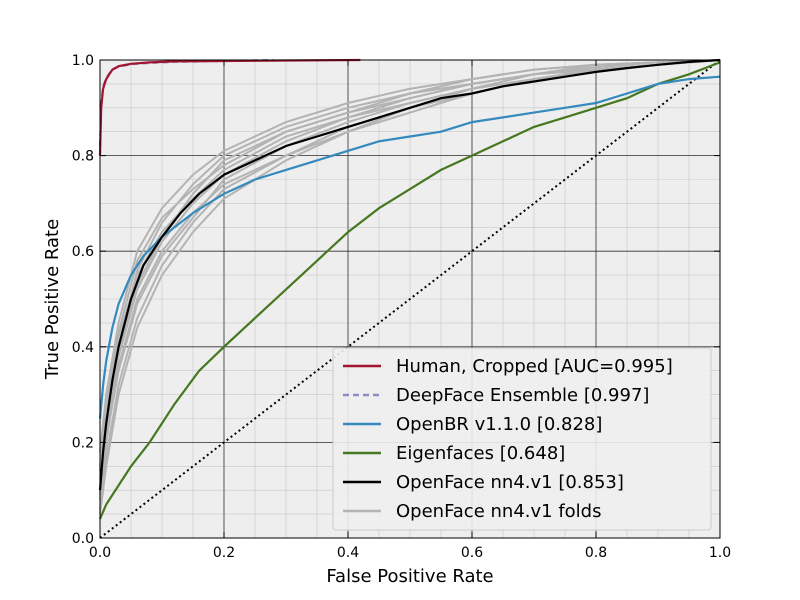 The image size is (800, 600). What do you see at coordinates (596, 553) in the screenshot?
I see `x-tick-label: 0.8` at bounding box center [596, 553].